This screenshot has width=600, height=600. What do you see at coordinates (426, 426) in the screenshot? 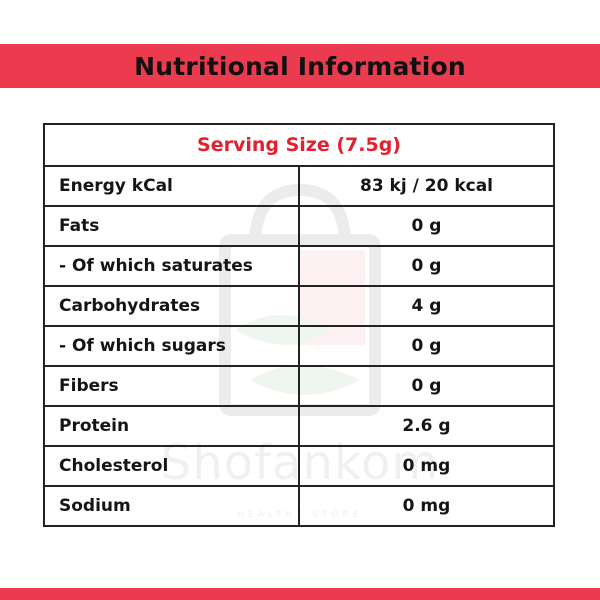
I see `nutrient-value: 2.6 g` at bounding box center [426, 426].